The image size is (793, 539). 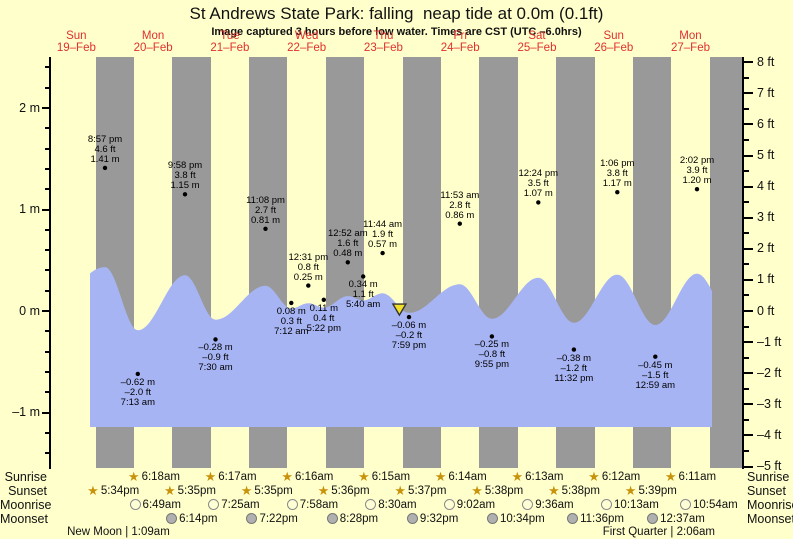 What do you see at coordinates (766, 310) in the screenshot?
I see `right-axis-tick-label: 0 ft` at bounding box center [766, 310].